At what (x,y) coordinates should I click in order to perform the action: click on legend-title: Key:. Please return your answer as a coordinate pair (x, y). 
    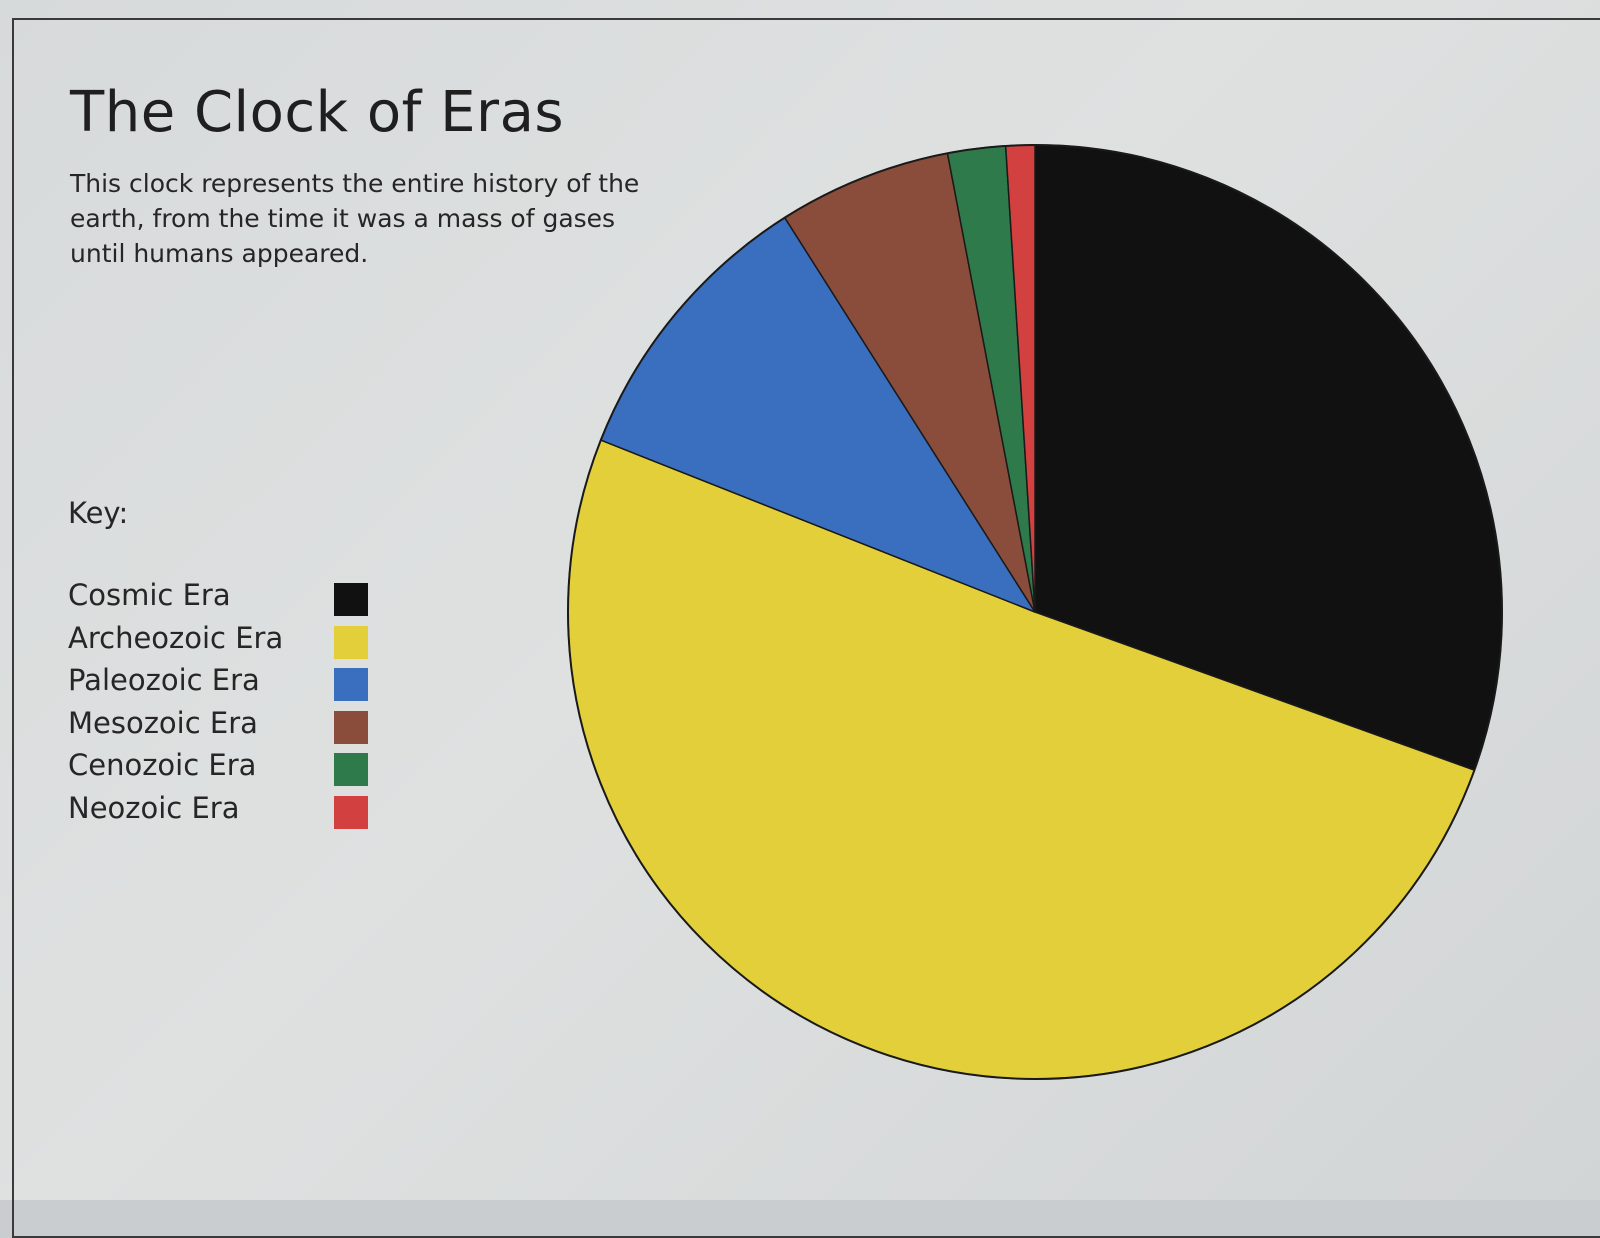
    Looking at the image, I should click on (98, 513).